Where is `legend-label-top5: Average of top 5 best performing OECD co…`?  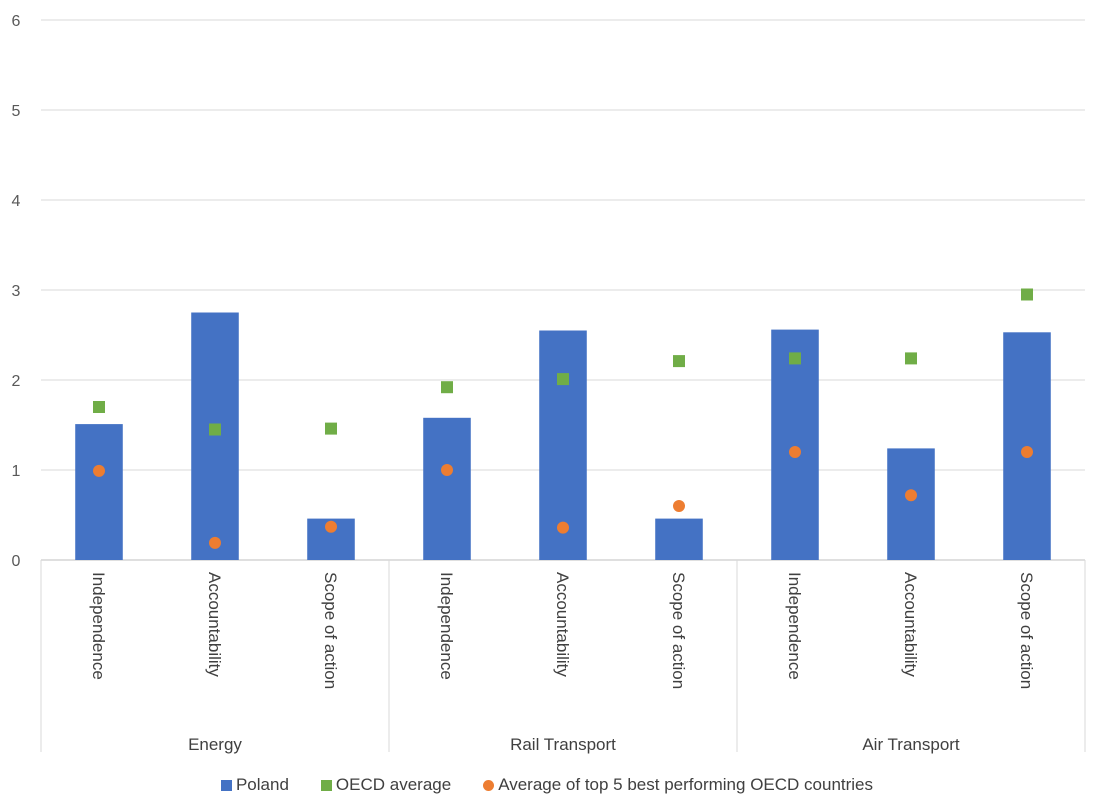
legend-label-top5: Average of top 5 best performing OECD co… is located at coordinates (686, 784).